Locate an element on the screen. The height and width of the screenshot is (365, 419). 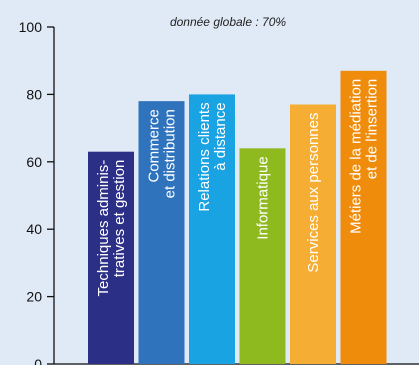
svg-text: Services aux personnes is located at coordinates (313, 193).